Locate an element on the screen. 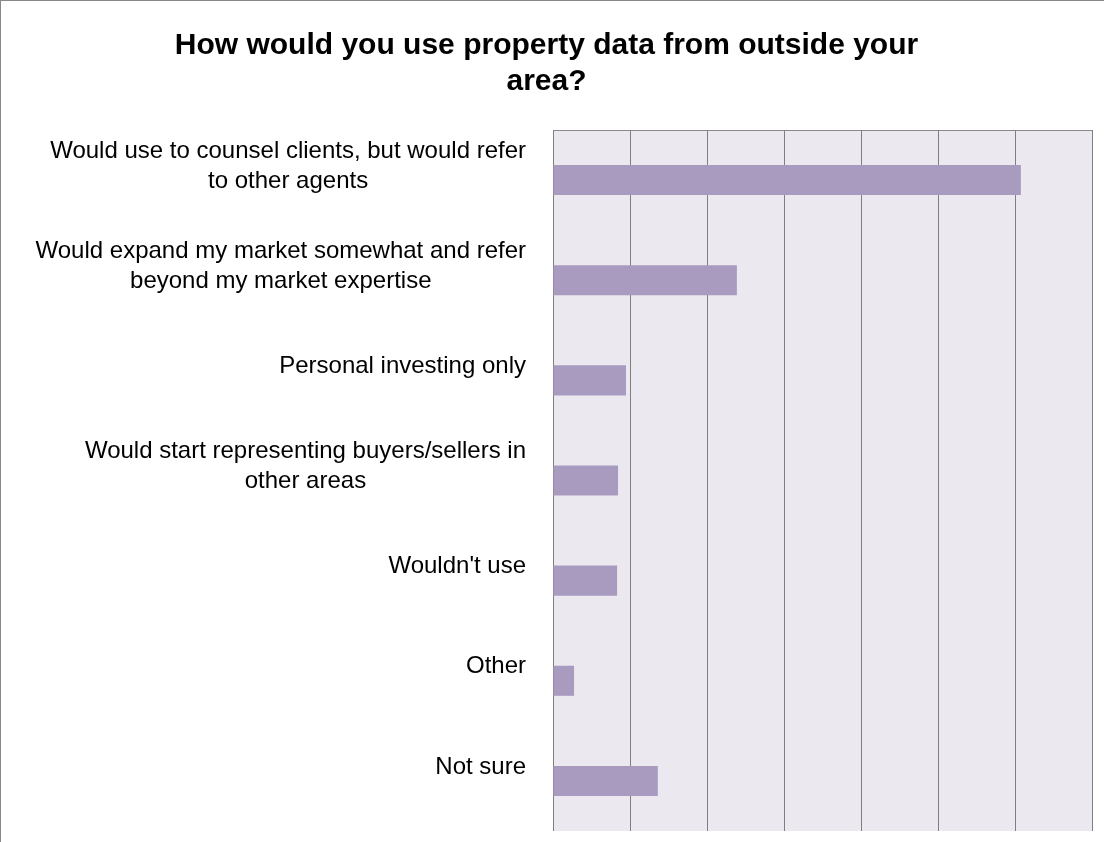  y-tick-label: Other is located at coordinates (495, 665).